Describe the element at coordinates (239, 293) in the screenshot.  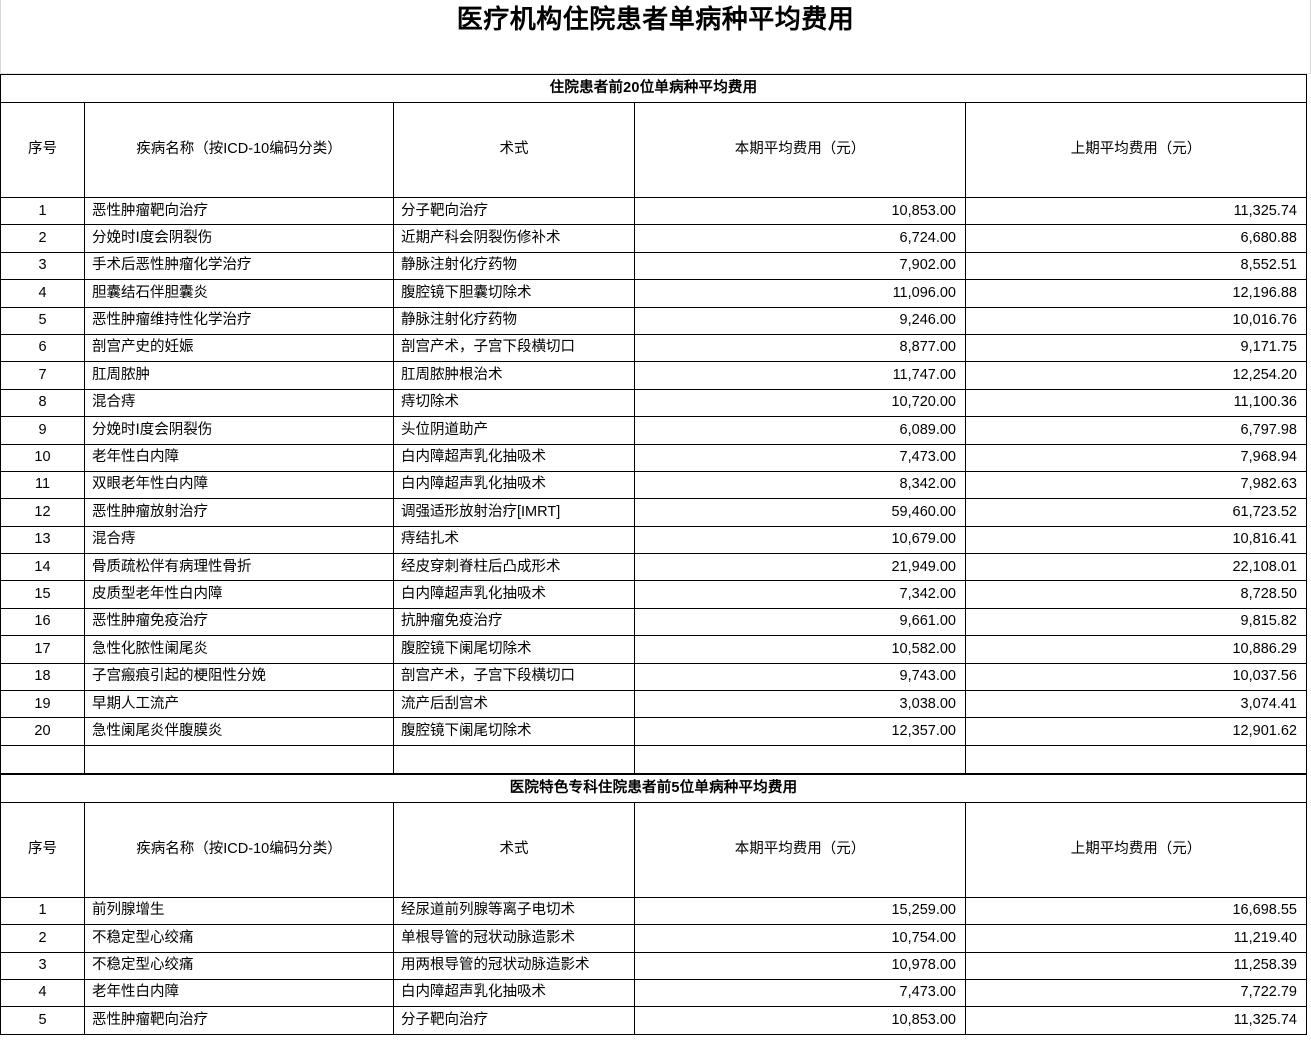
I see `cell-disease: 胆囊结石伴胆囊炎` at that location.